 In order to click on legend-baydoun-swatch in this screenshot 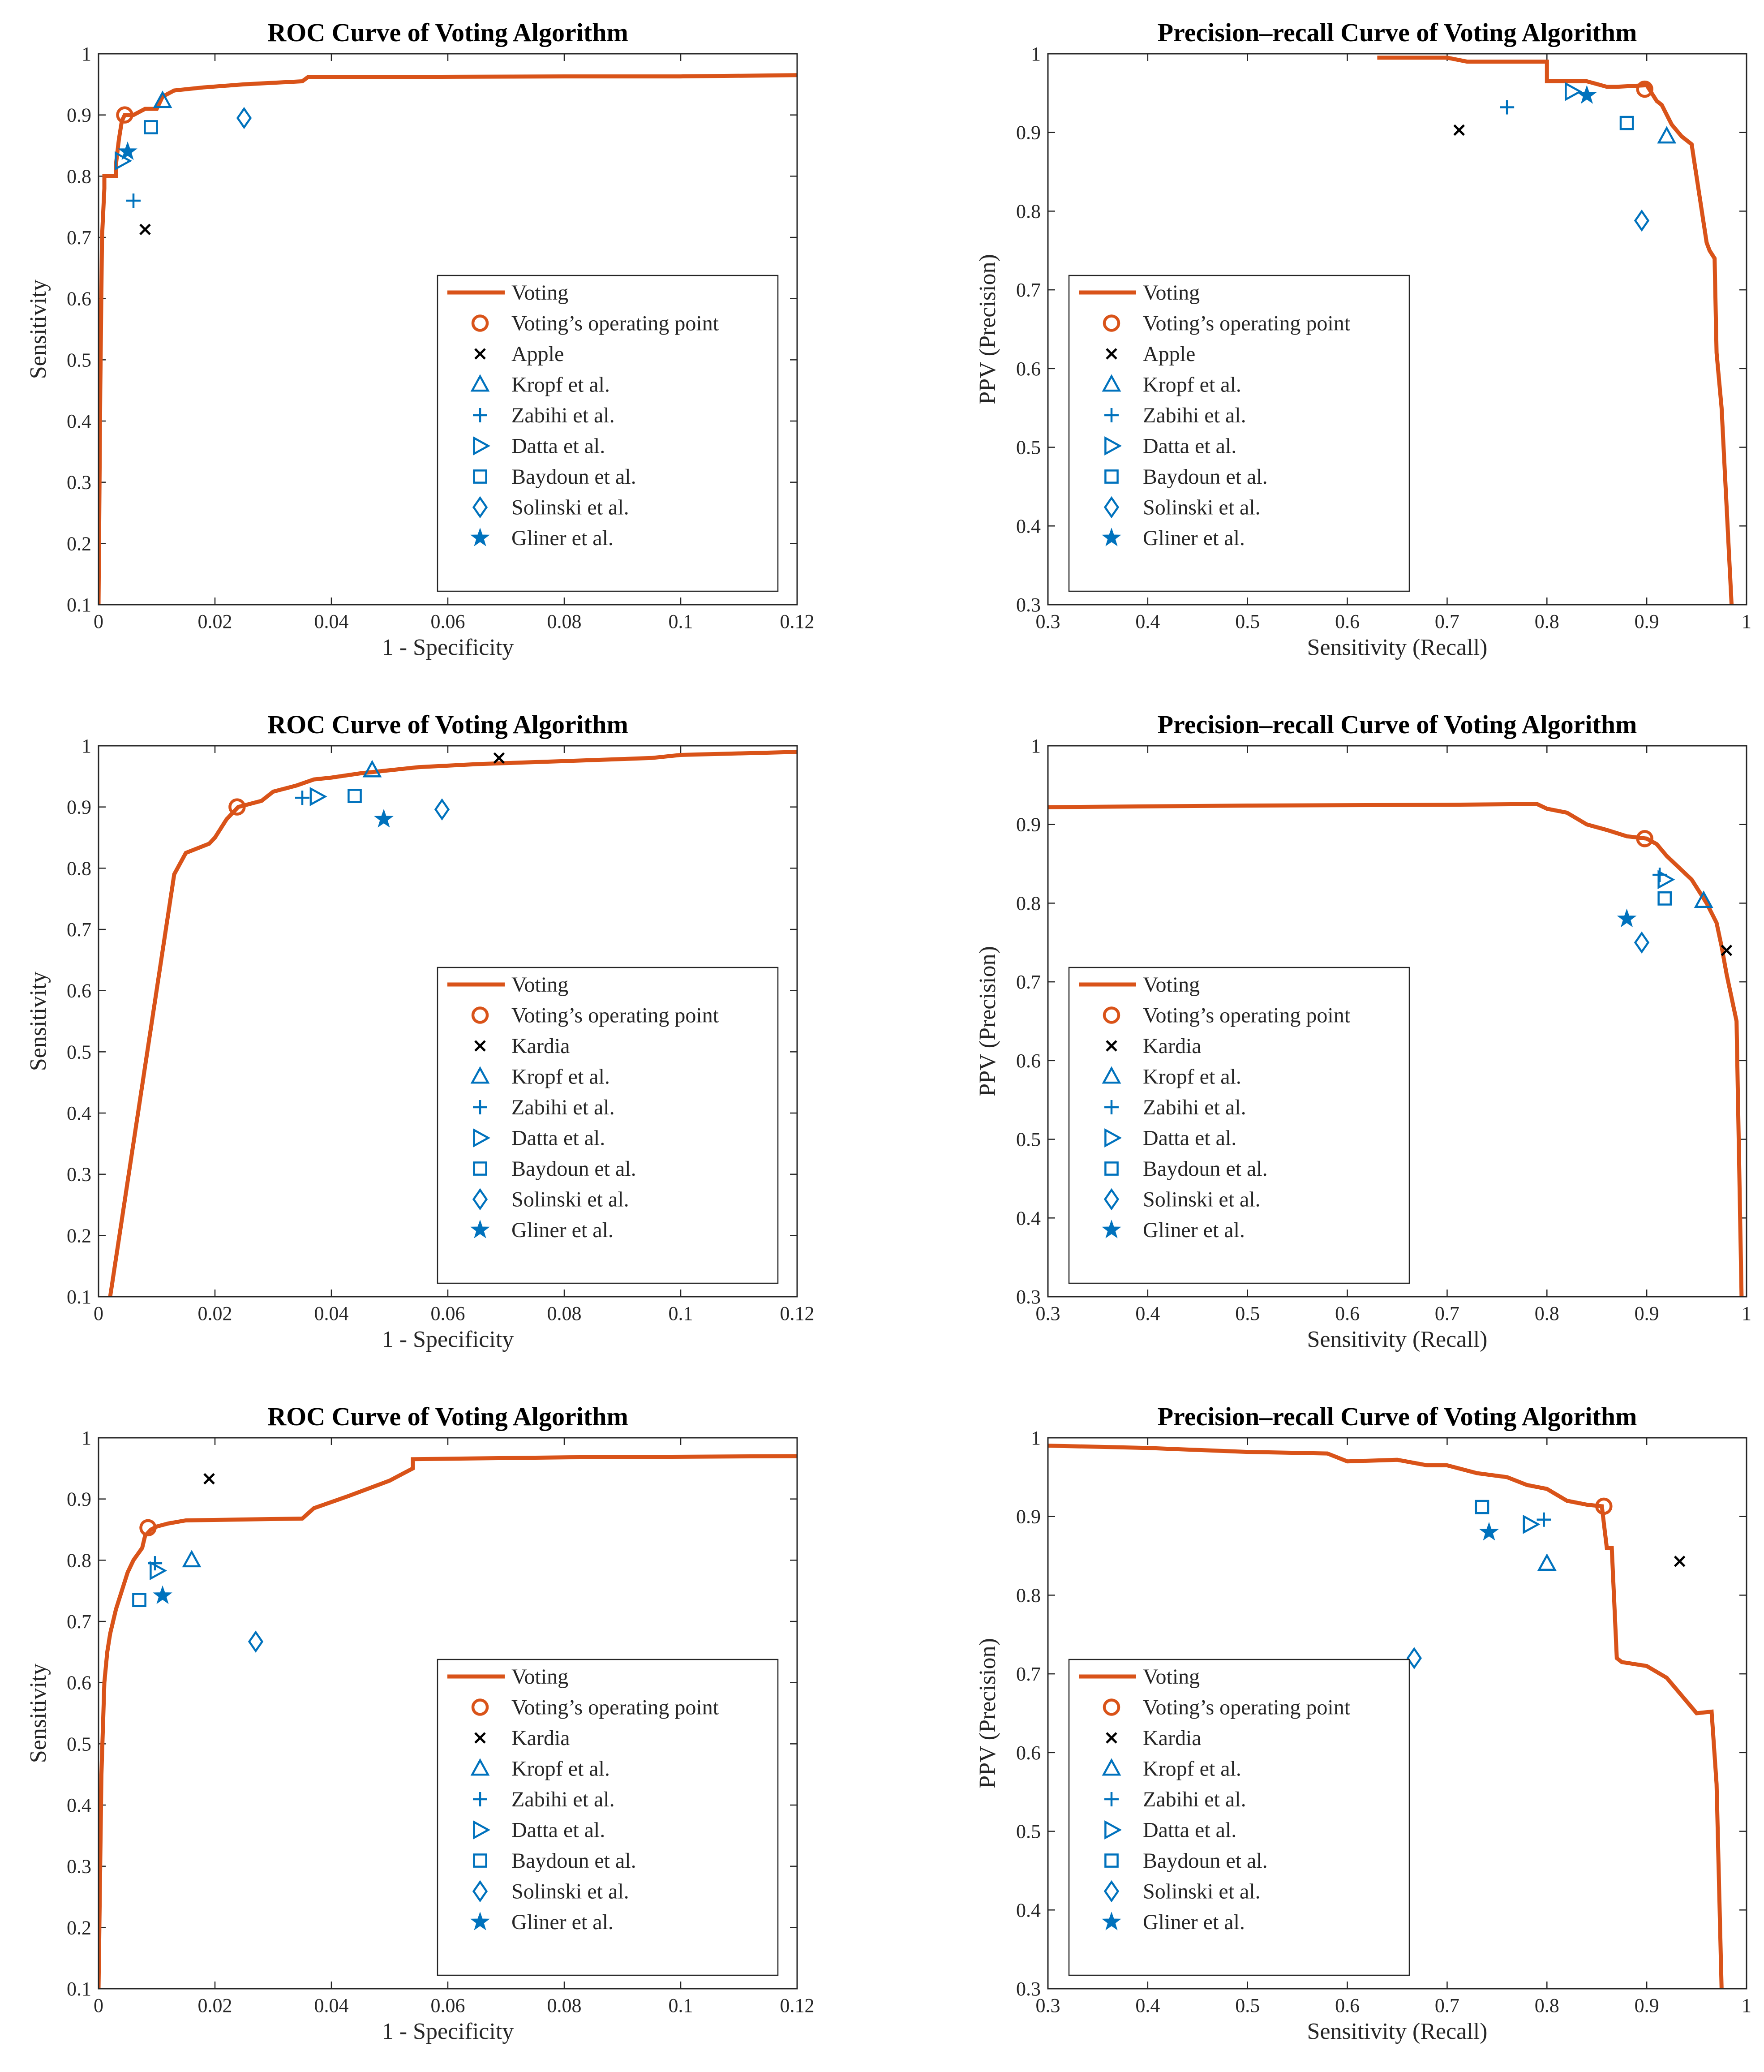, I will do `click(1111, 1861)`.